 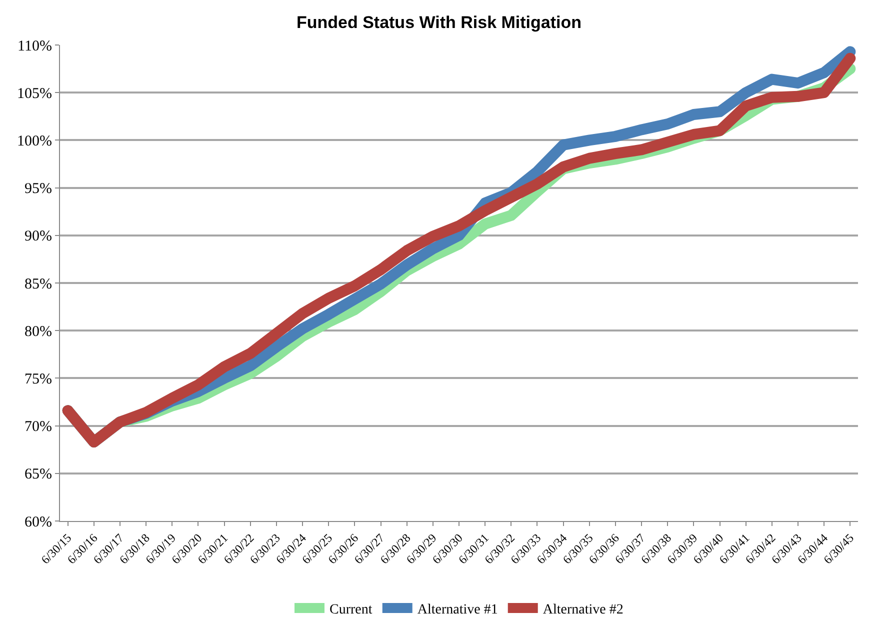 What do you see at coordinates (351, 610) in the screenshot?
I see `legend-label: Current` at bounding box center [351, 610].